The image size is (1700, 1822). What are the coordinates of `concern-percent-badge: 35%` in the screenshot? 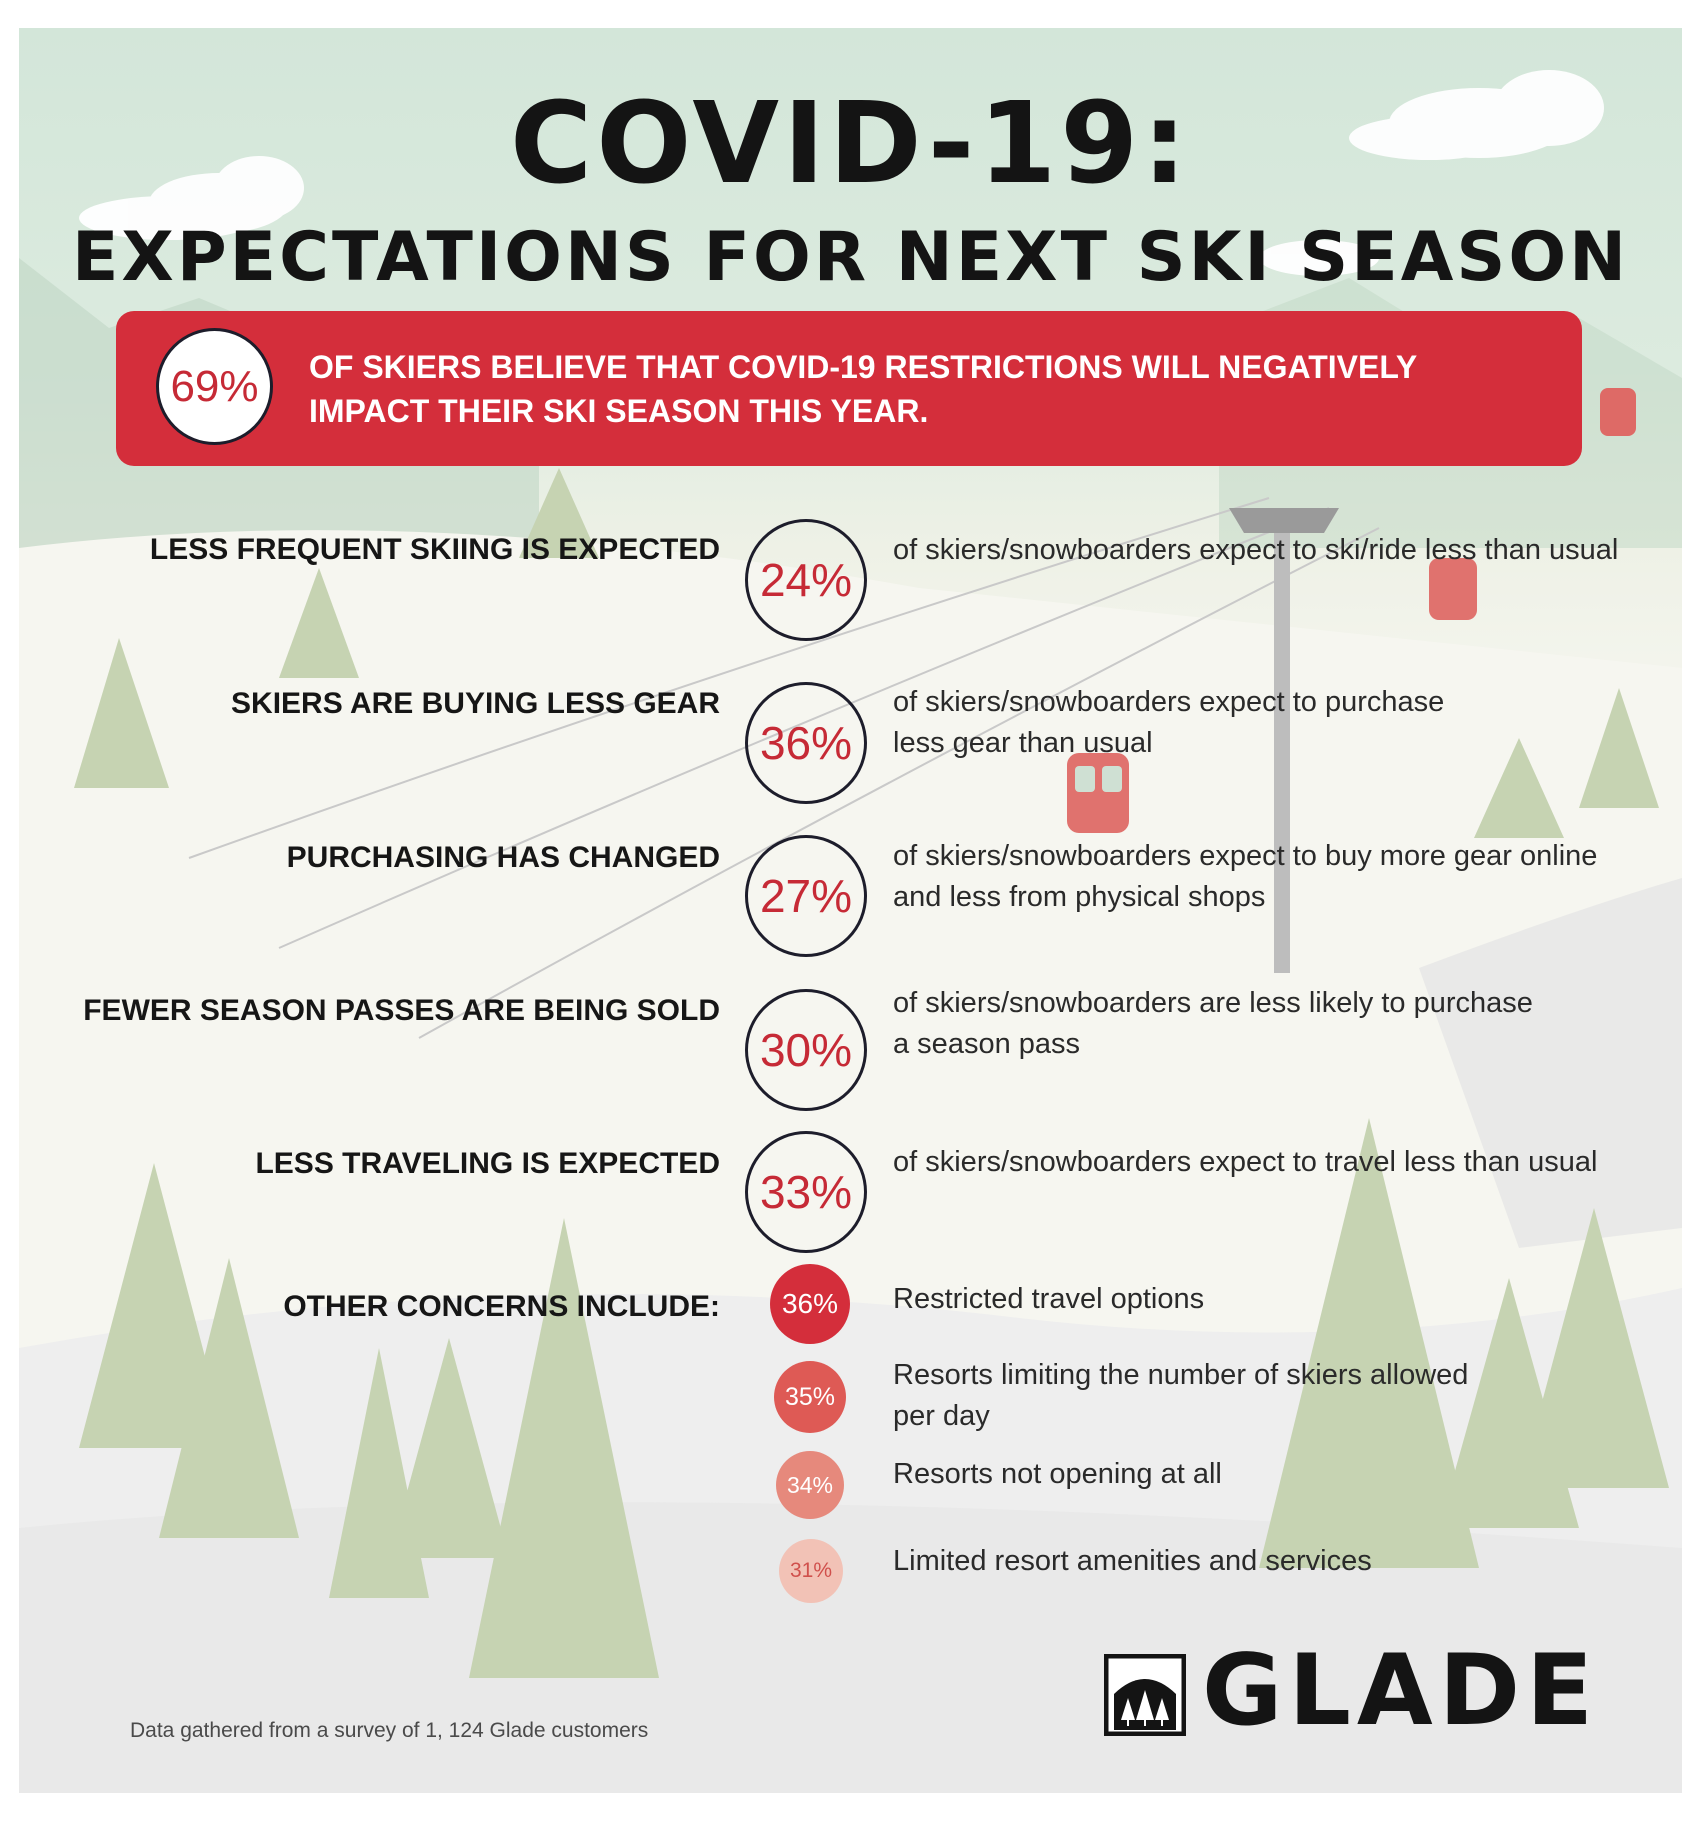 It's located at (810, 1397).